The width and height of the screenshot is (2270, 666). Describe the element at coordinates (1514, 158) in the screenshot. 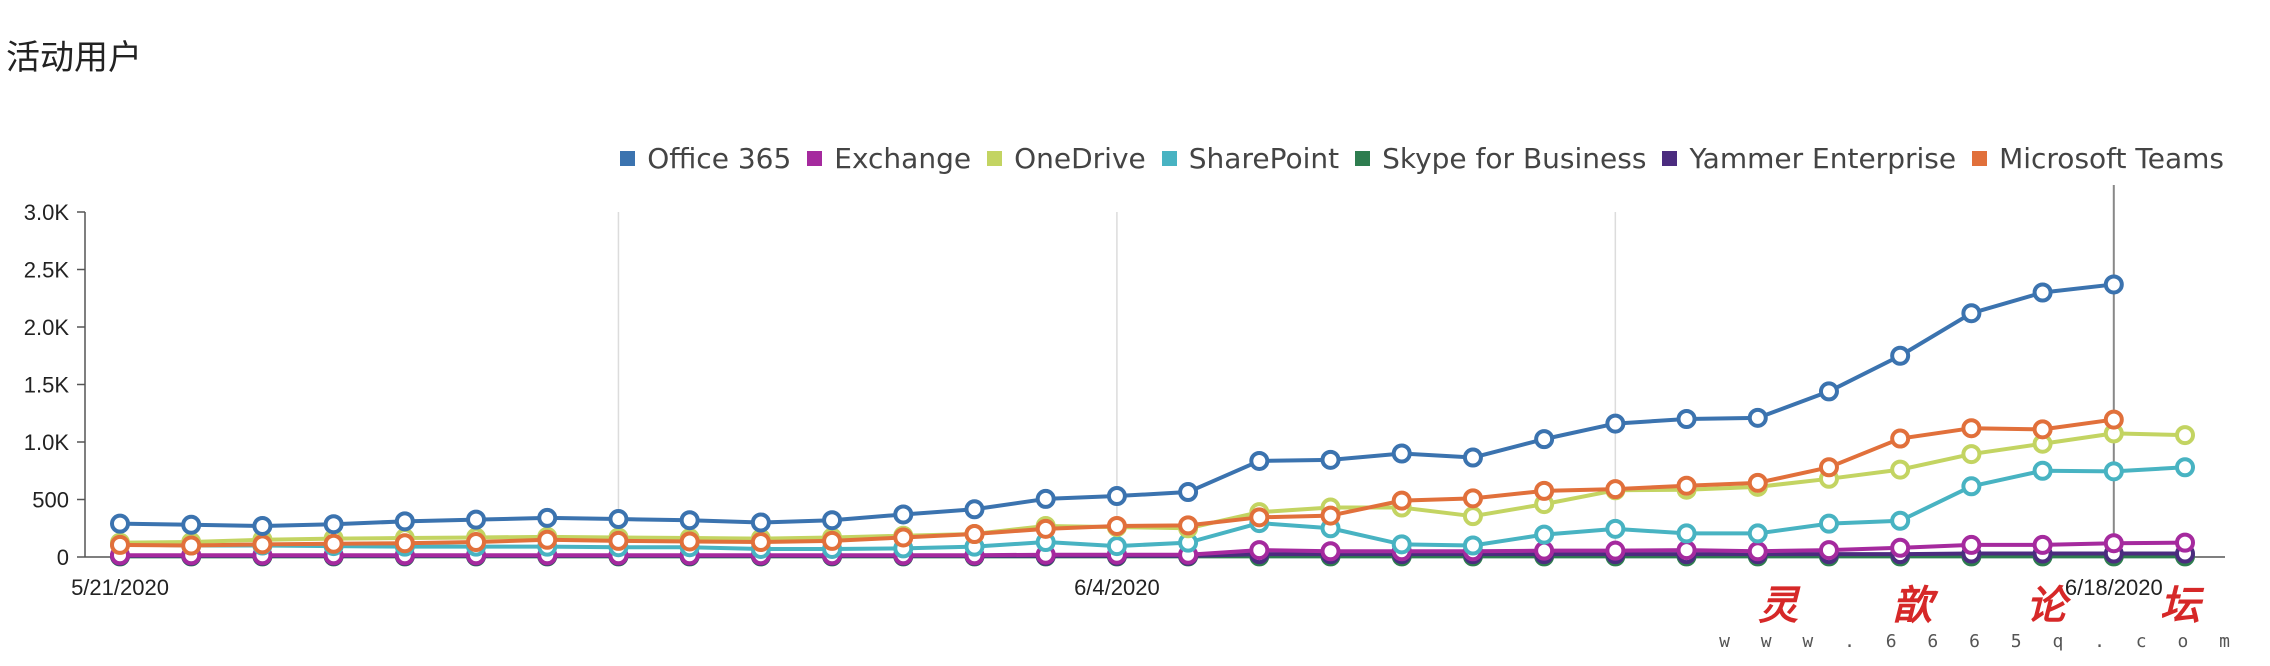

I see `legend-label: Skype for Business` at that location.